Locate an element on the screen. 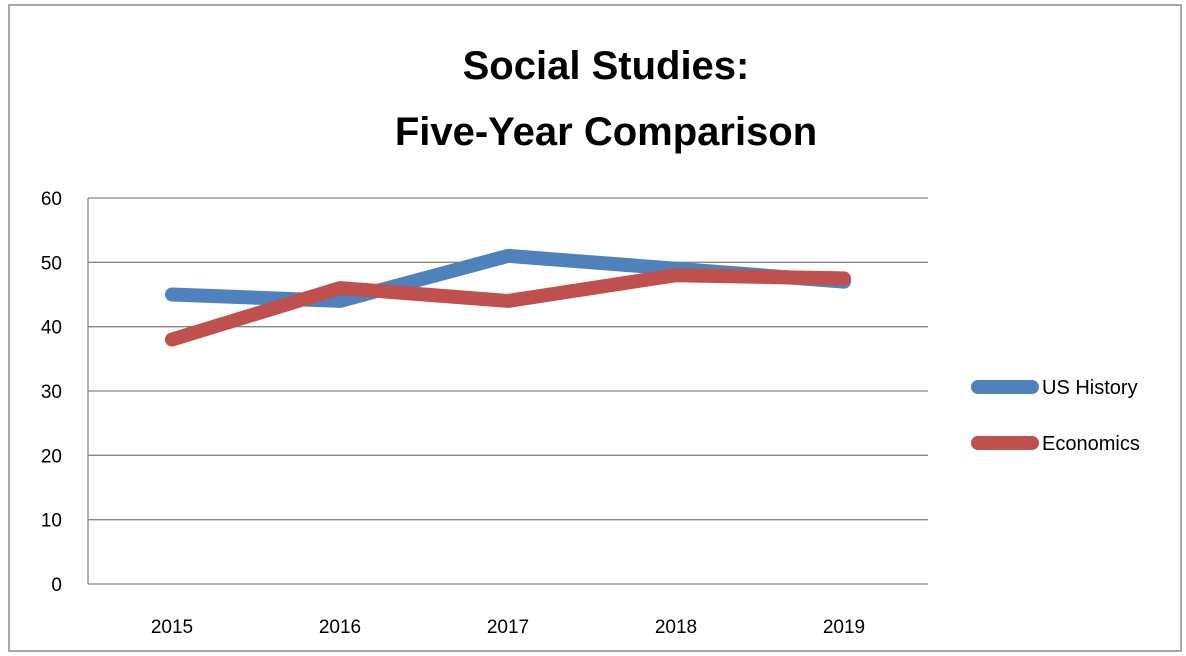 The image size is (1186, 656). y-tick-label-30: 30 is located at coordinates (51, 392).